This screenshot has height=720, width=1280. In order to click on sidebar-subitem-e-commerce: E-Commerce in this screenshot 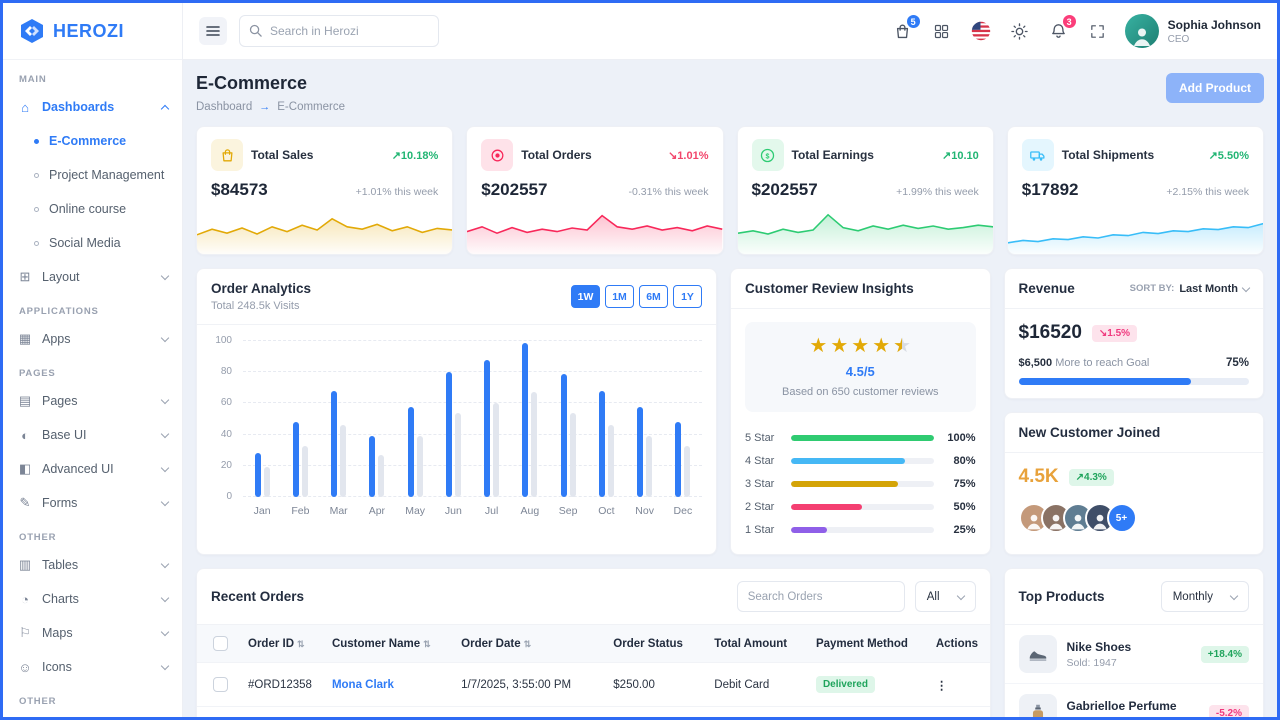, I will do `click(92, 141)`.